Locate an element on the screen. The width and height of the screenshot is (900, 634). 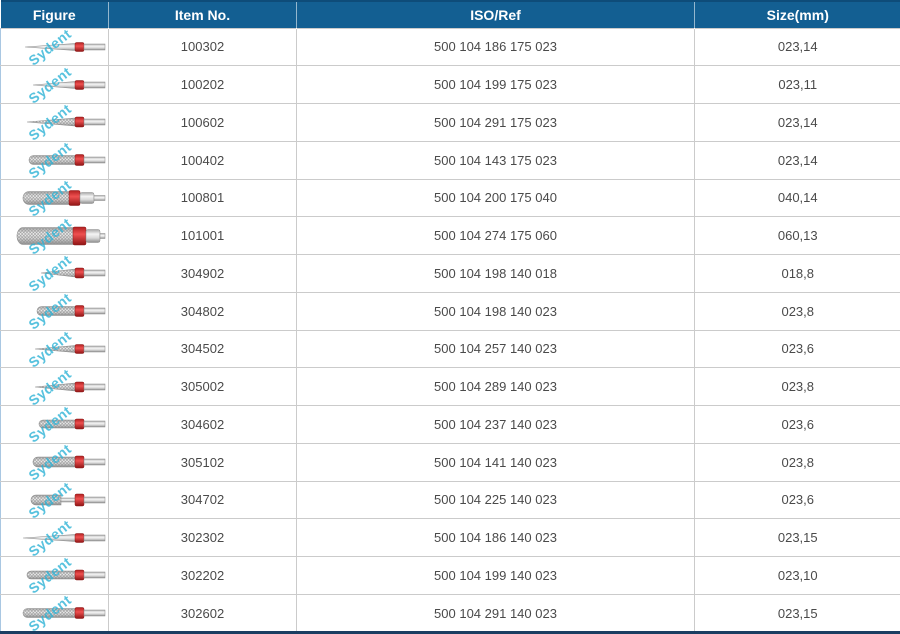
table-row: Sydent 100202 500 104 199 175 023 023,11 is located at coordinates (450, 84).